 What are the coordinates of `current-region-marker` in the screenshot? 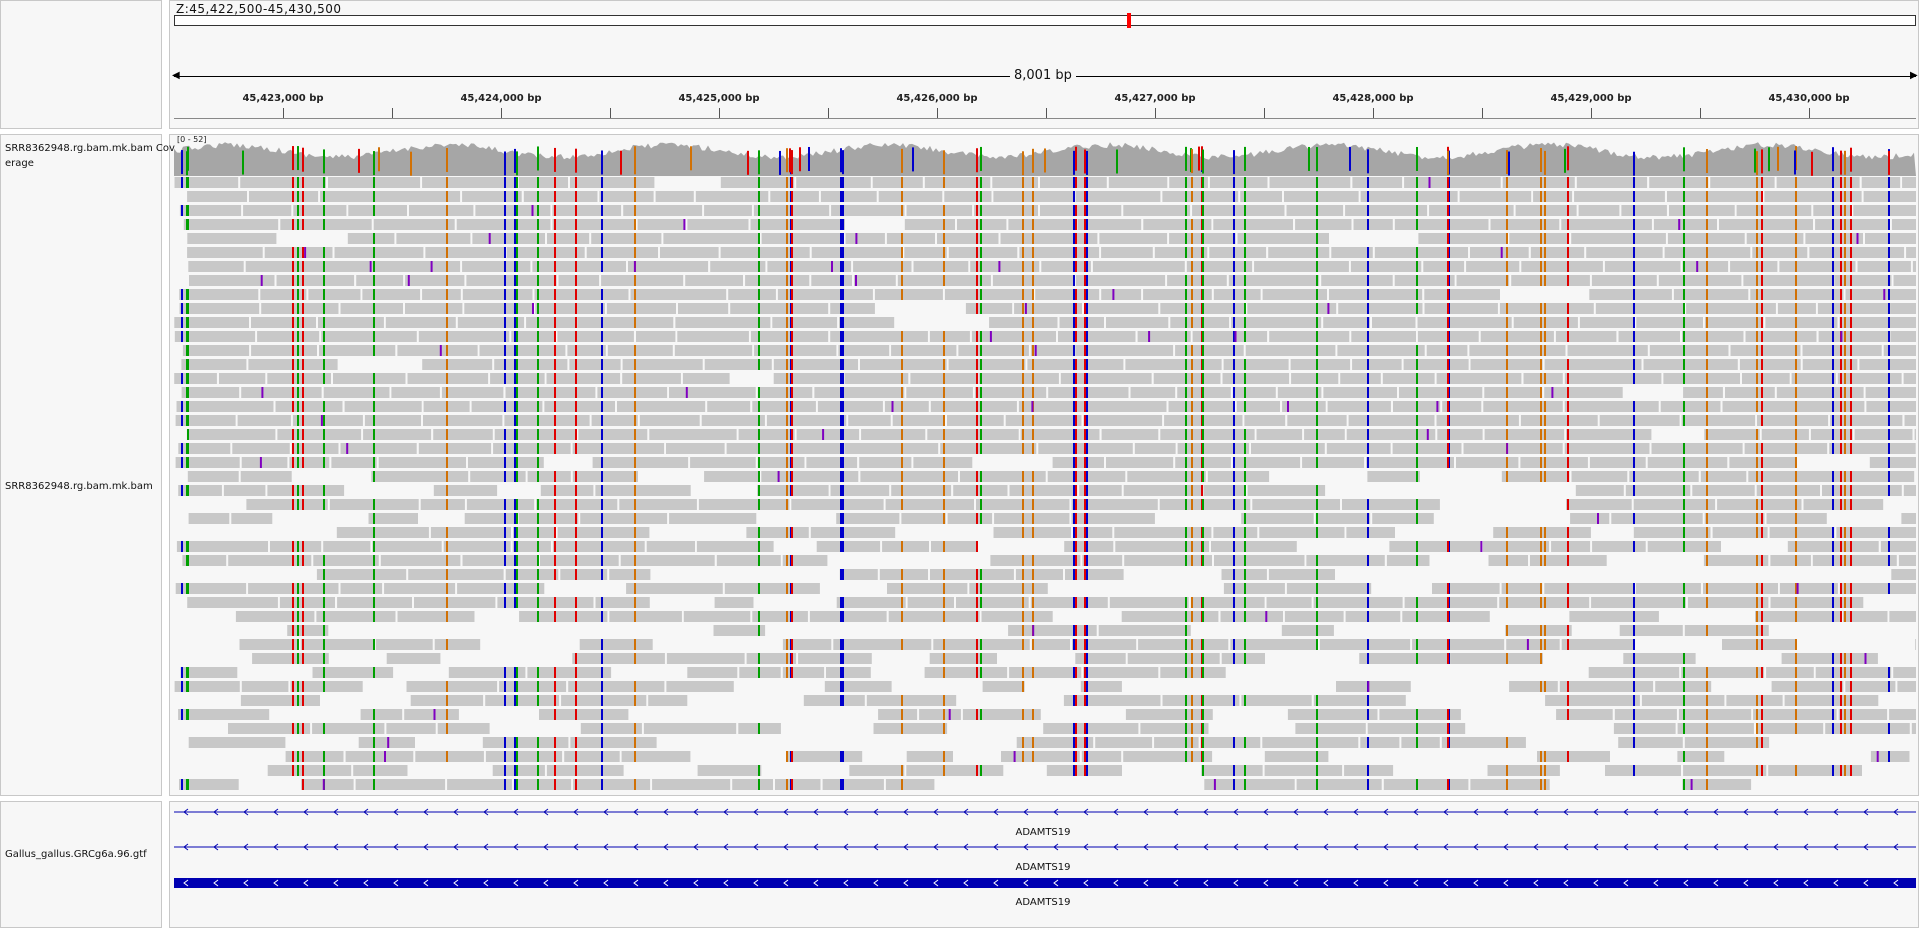 It's located at (1129, 20).